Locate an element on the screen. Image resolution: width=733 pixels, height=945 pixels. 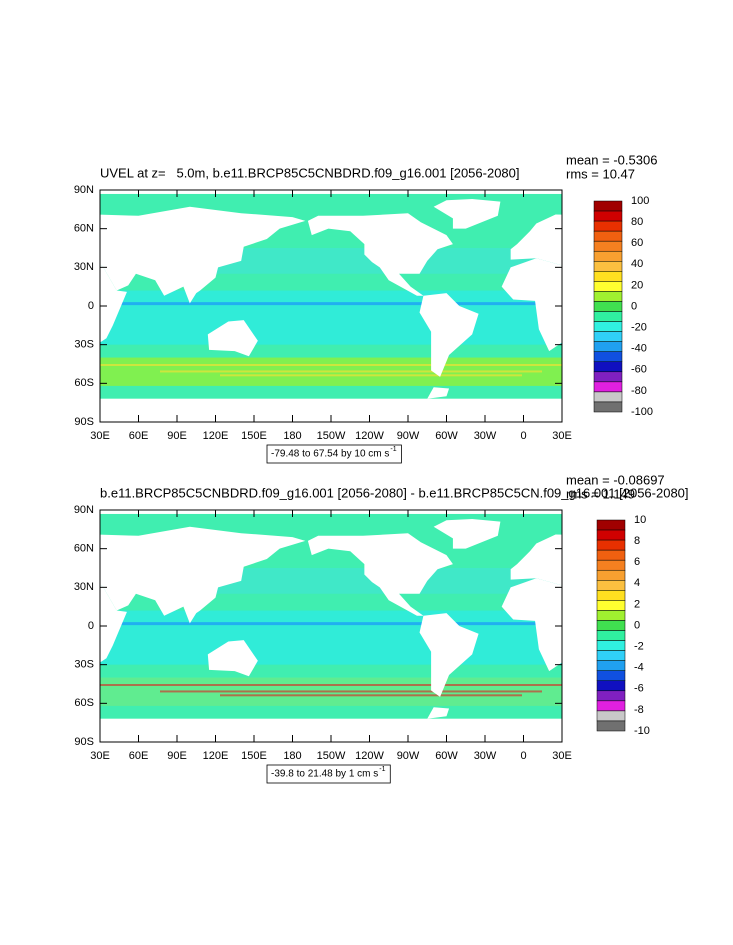
info-box: -79.48 to 67.54 by 10 cm s -1 is located at coordinates (334, 454).